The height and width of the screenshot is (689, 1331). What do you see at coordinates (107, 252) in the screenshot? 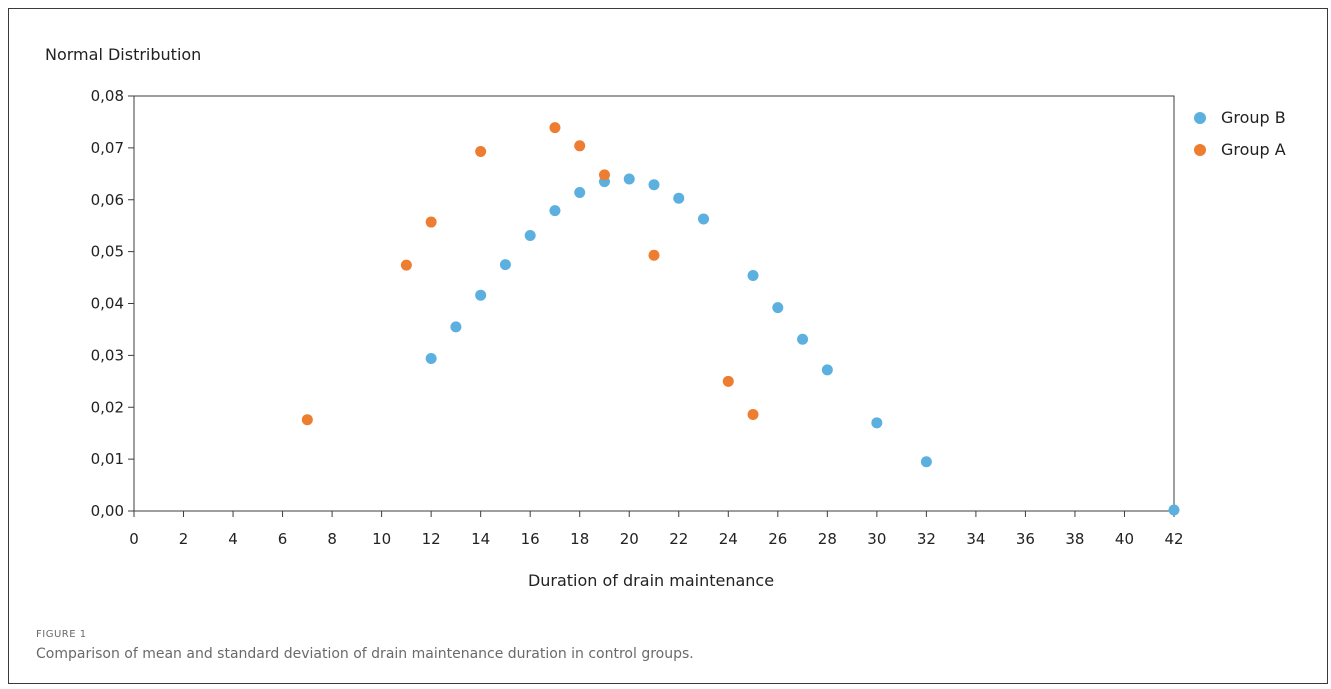
I see `y-tick-label: 0,05` at bounding box center [107, 252].